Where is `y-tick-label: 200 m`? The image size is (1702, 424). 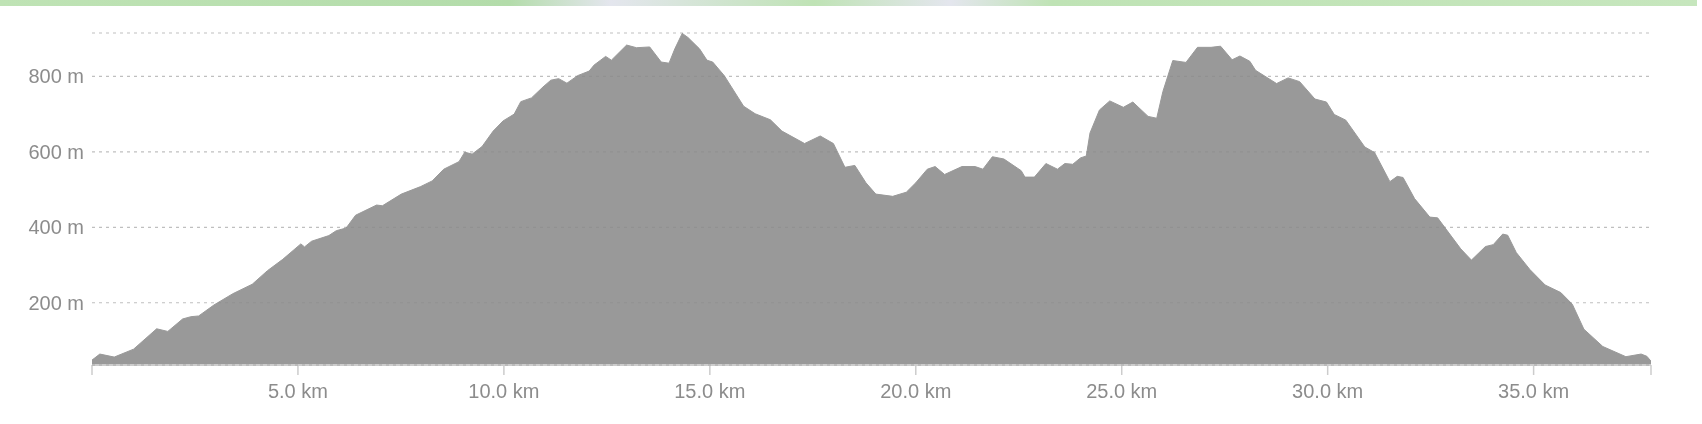 y-tick-label: 200 m is located at coordinates (56, 302).